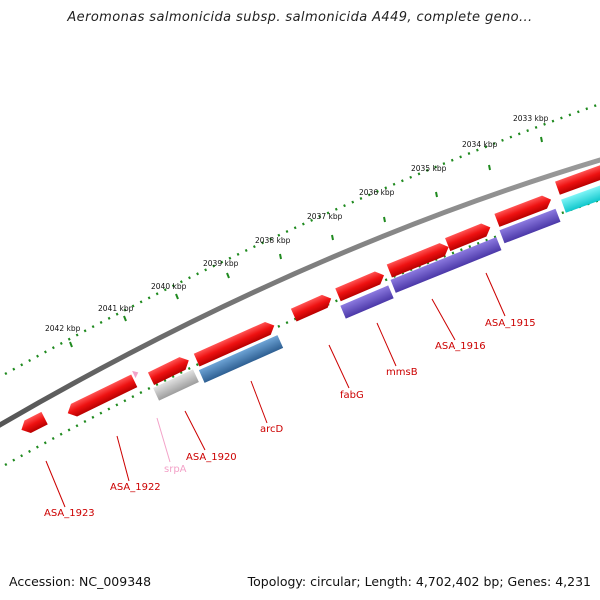 The height and width of the screenshot is (600, 600). I want to click on scale-label: 2037 kbp, so click(325, 216).